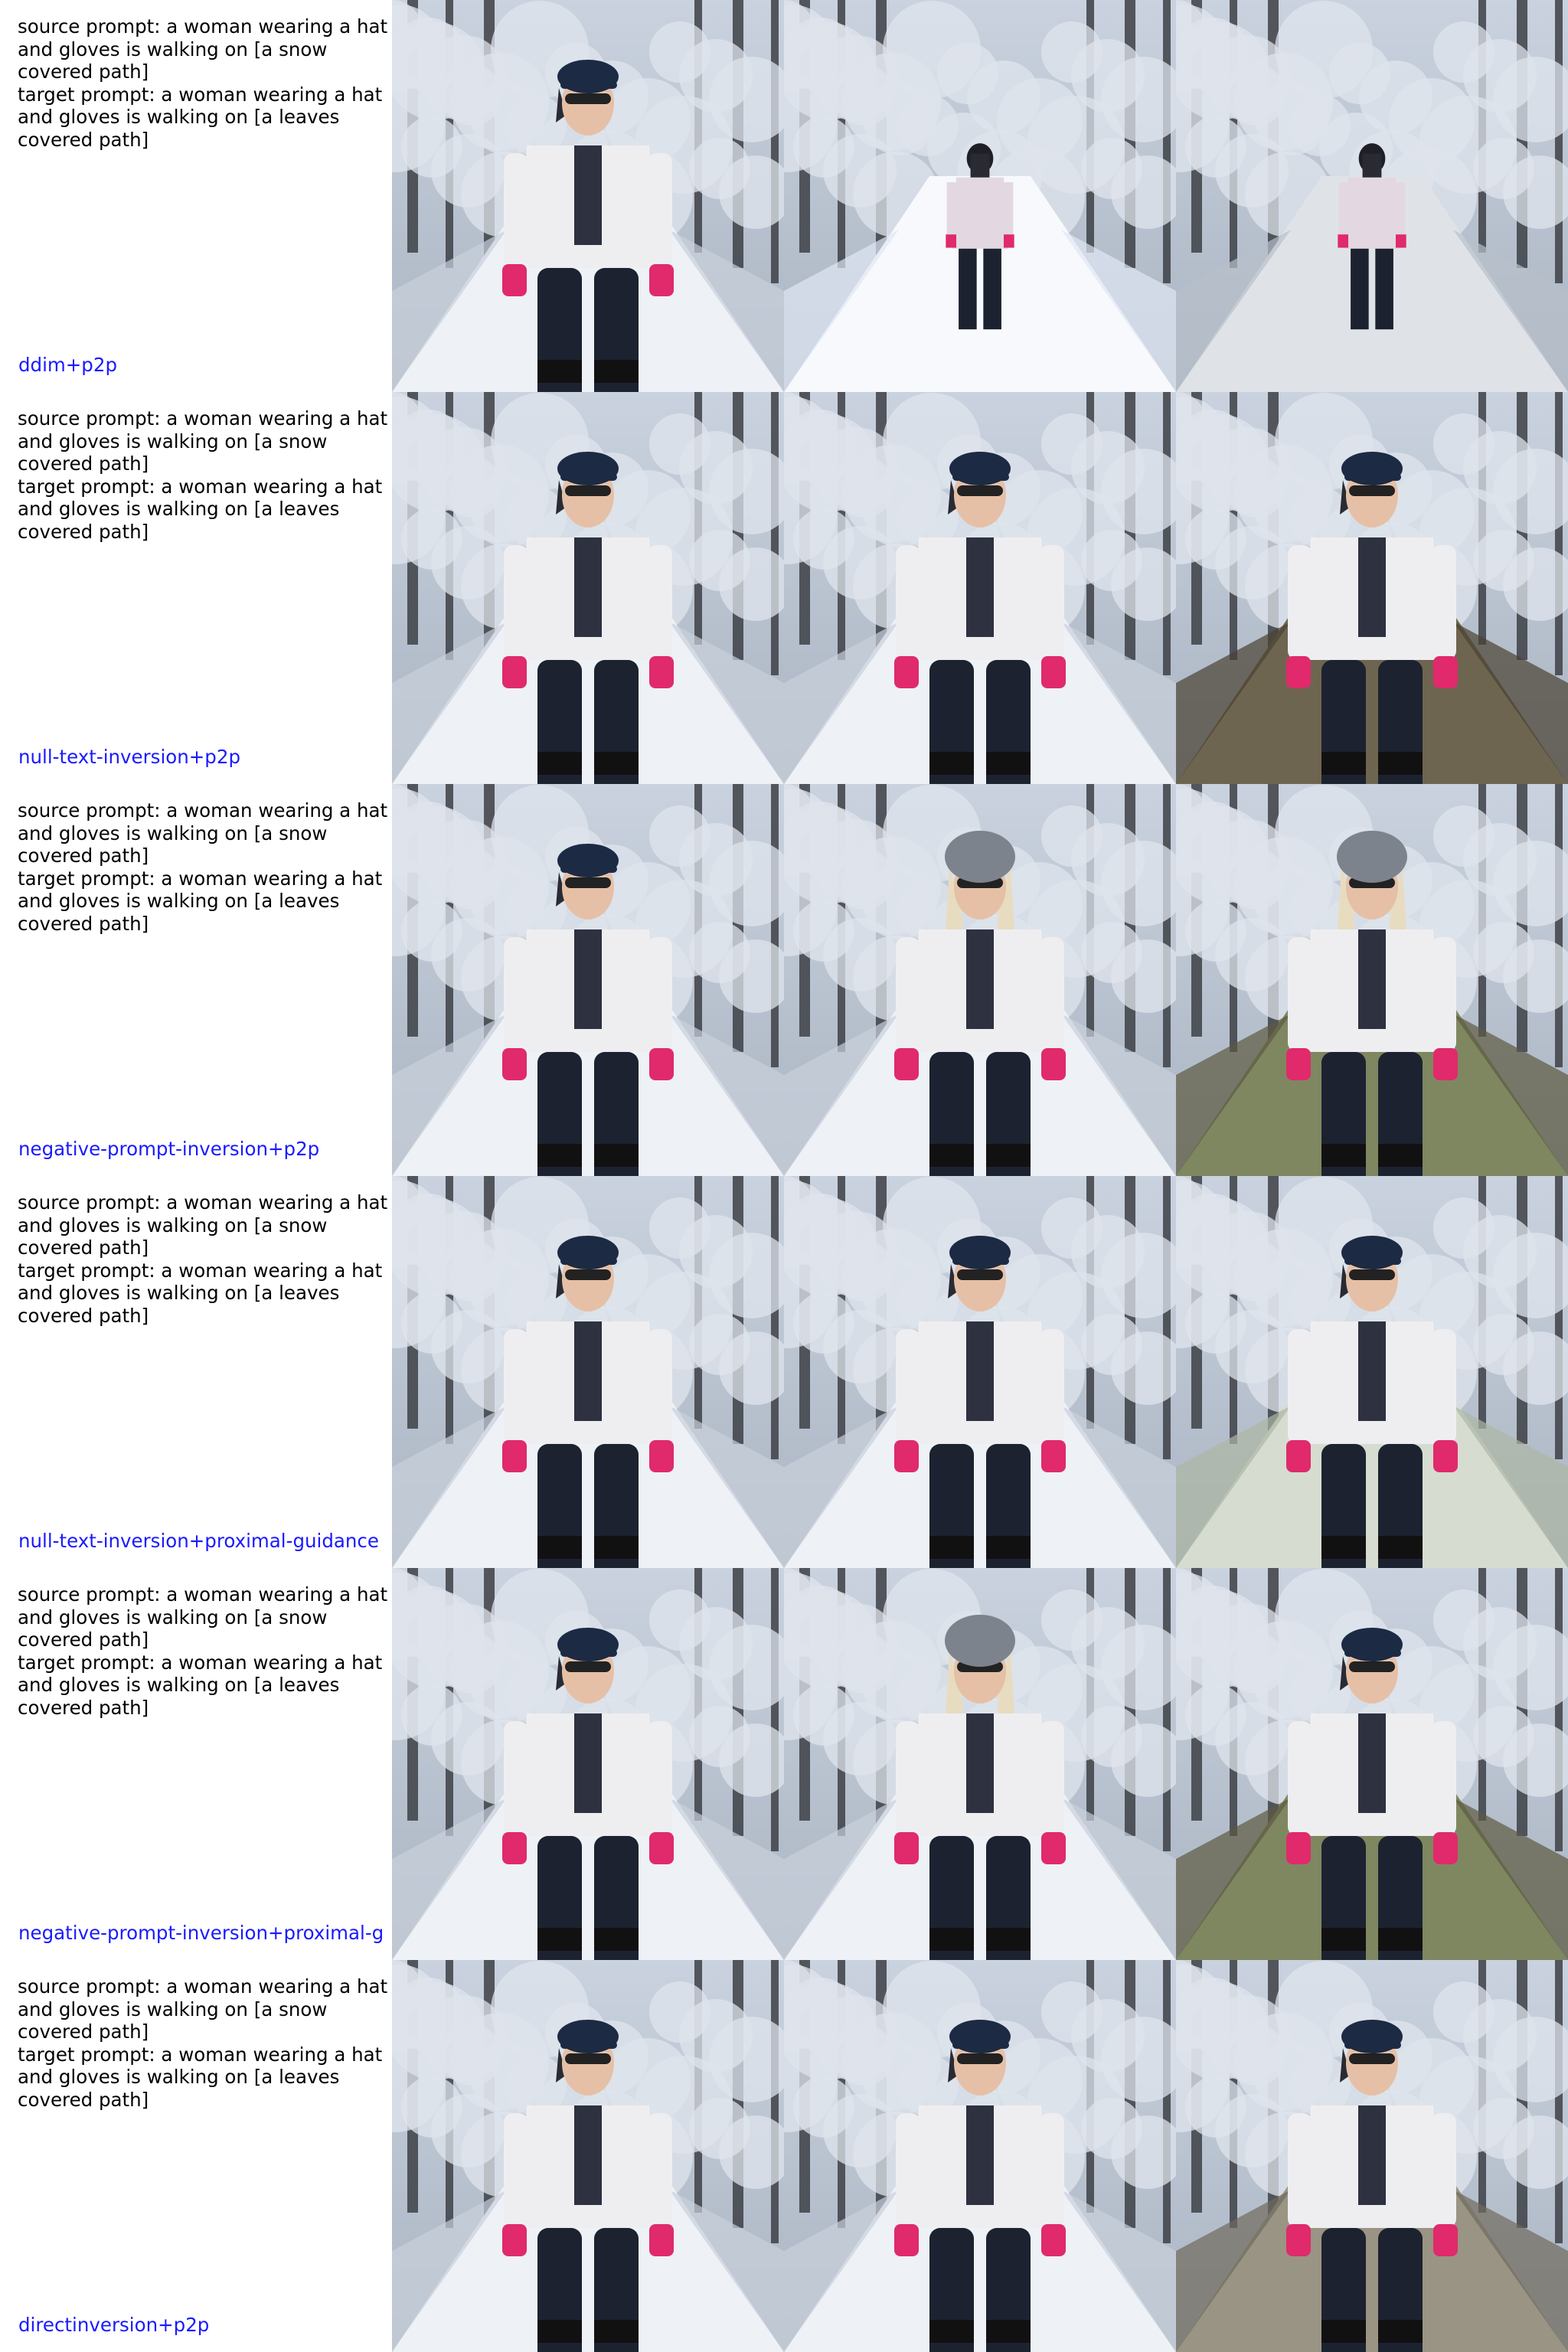 The height and width of the screenshot is (2352, 1568). Describe the element at coordinates (129, 757) in the screenshot. I see `method-label: null-text-inversion+p2p` at that location.